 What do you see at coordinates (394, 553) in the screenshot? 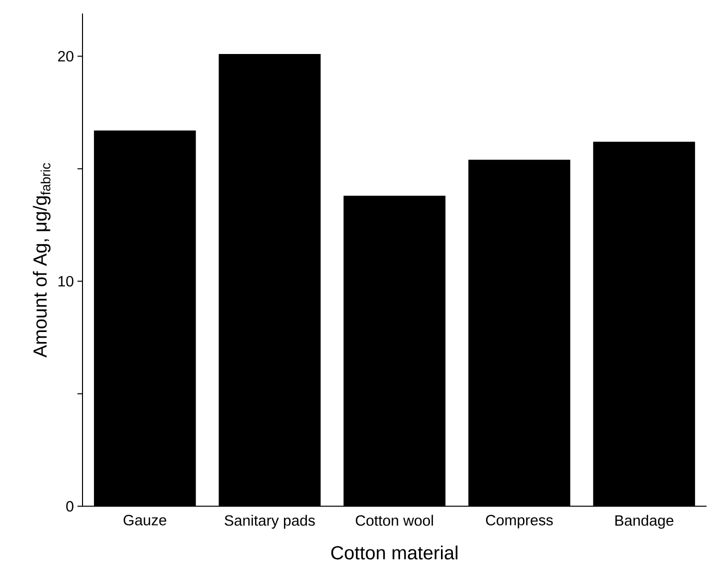
I see `x-axis-title: Cotton material` at bounding box center [394, 553].